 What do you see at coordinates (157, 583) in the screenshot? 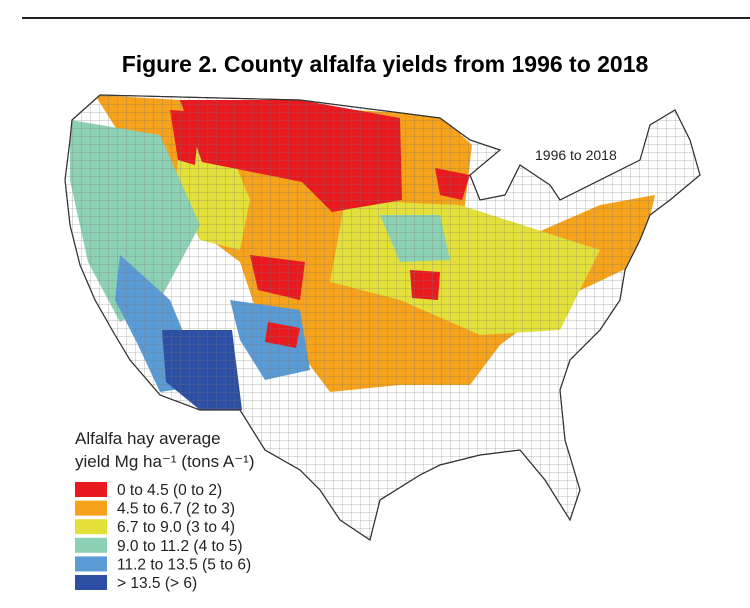
I see `legend-label: > 13.5 (> 6)` at bounding box center [157, 583].